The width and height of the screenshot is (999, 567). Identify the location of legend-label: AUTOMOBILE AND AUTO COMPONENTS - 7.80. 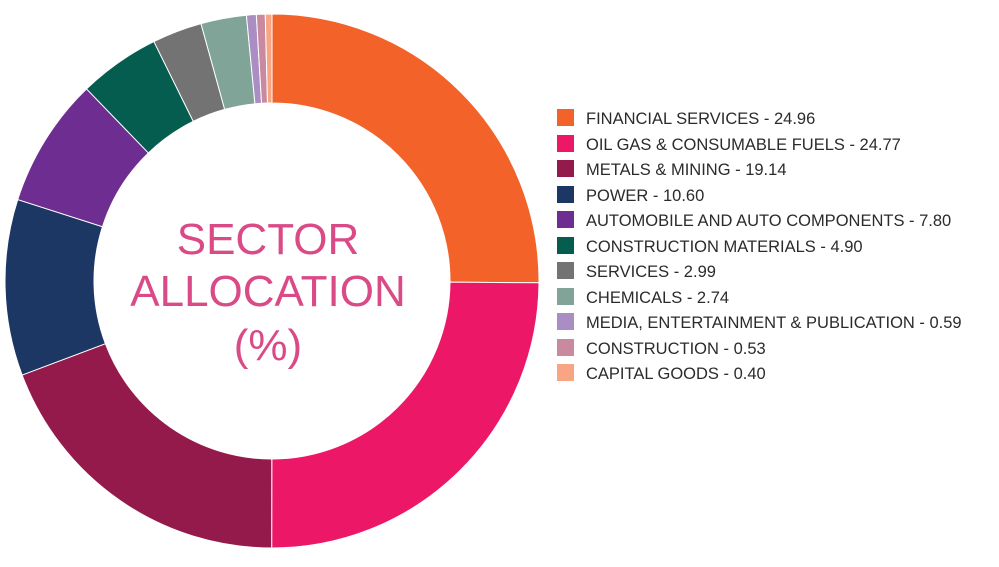
(769, 221).